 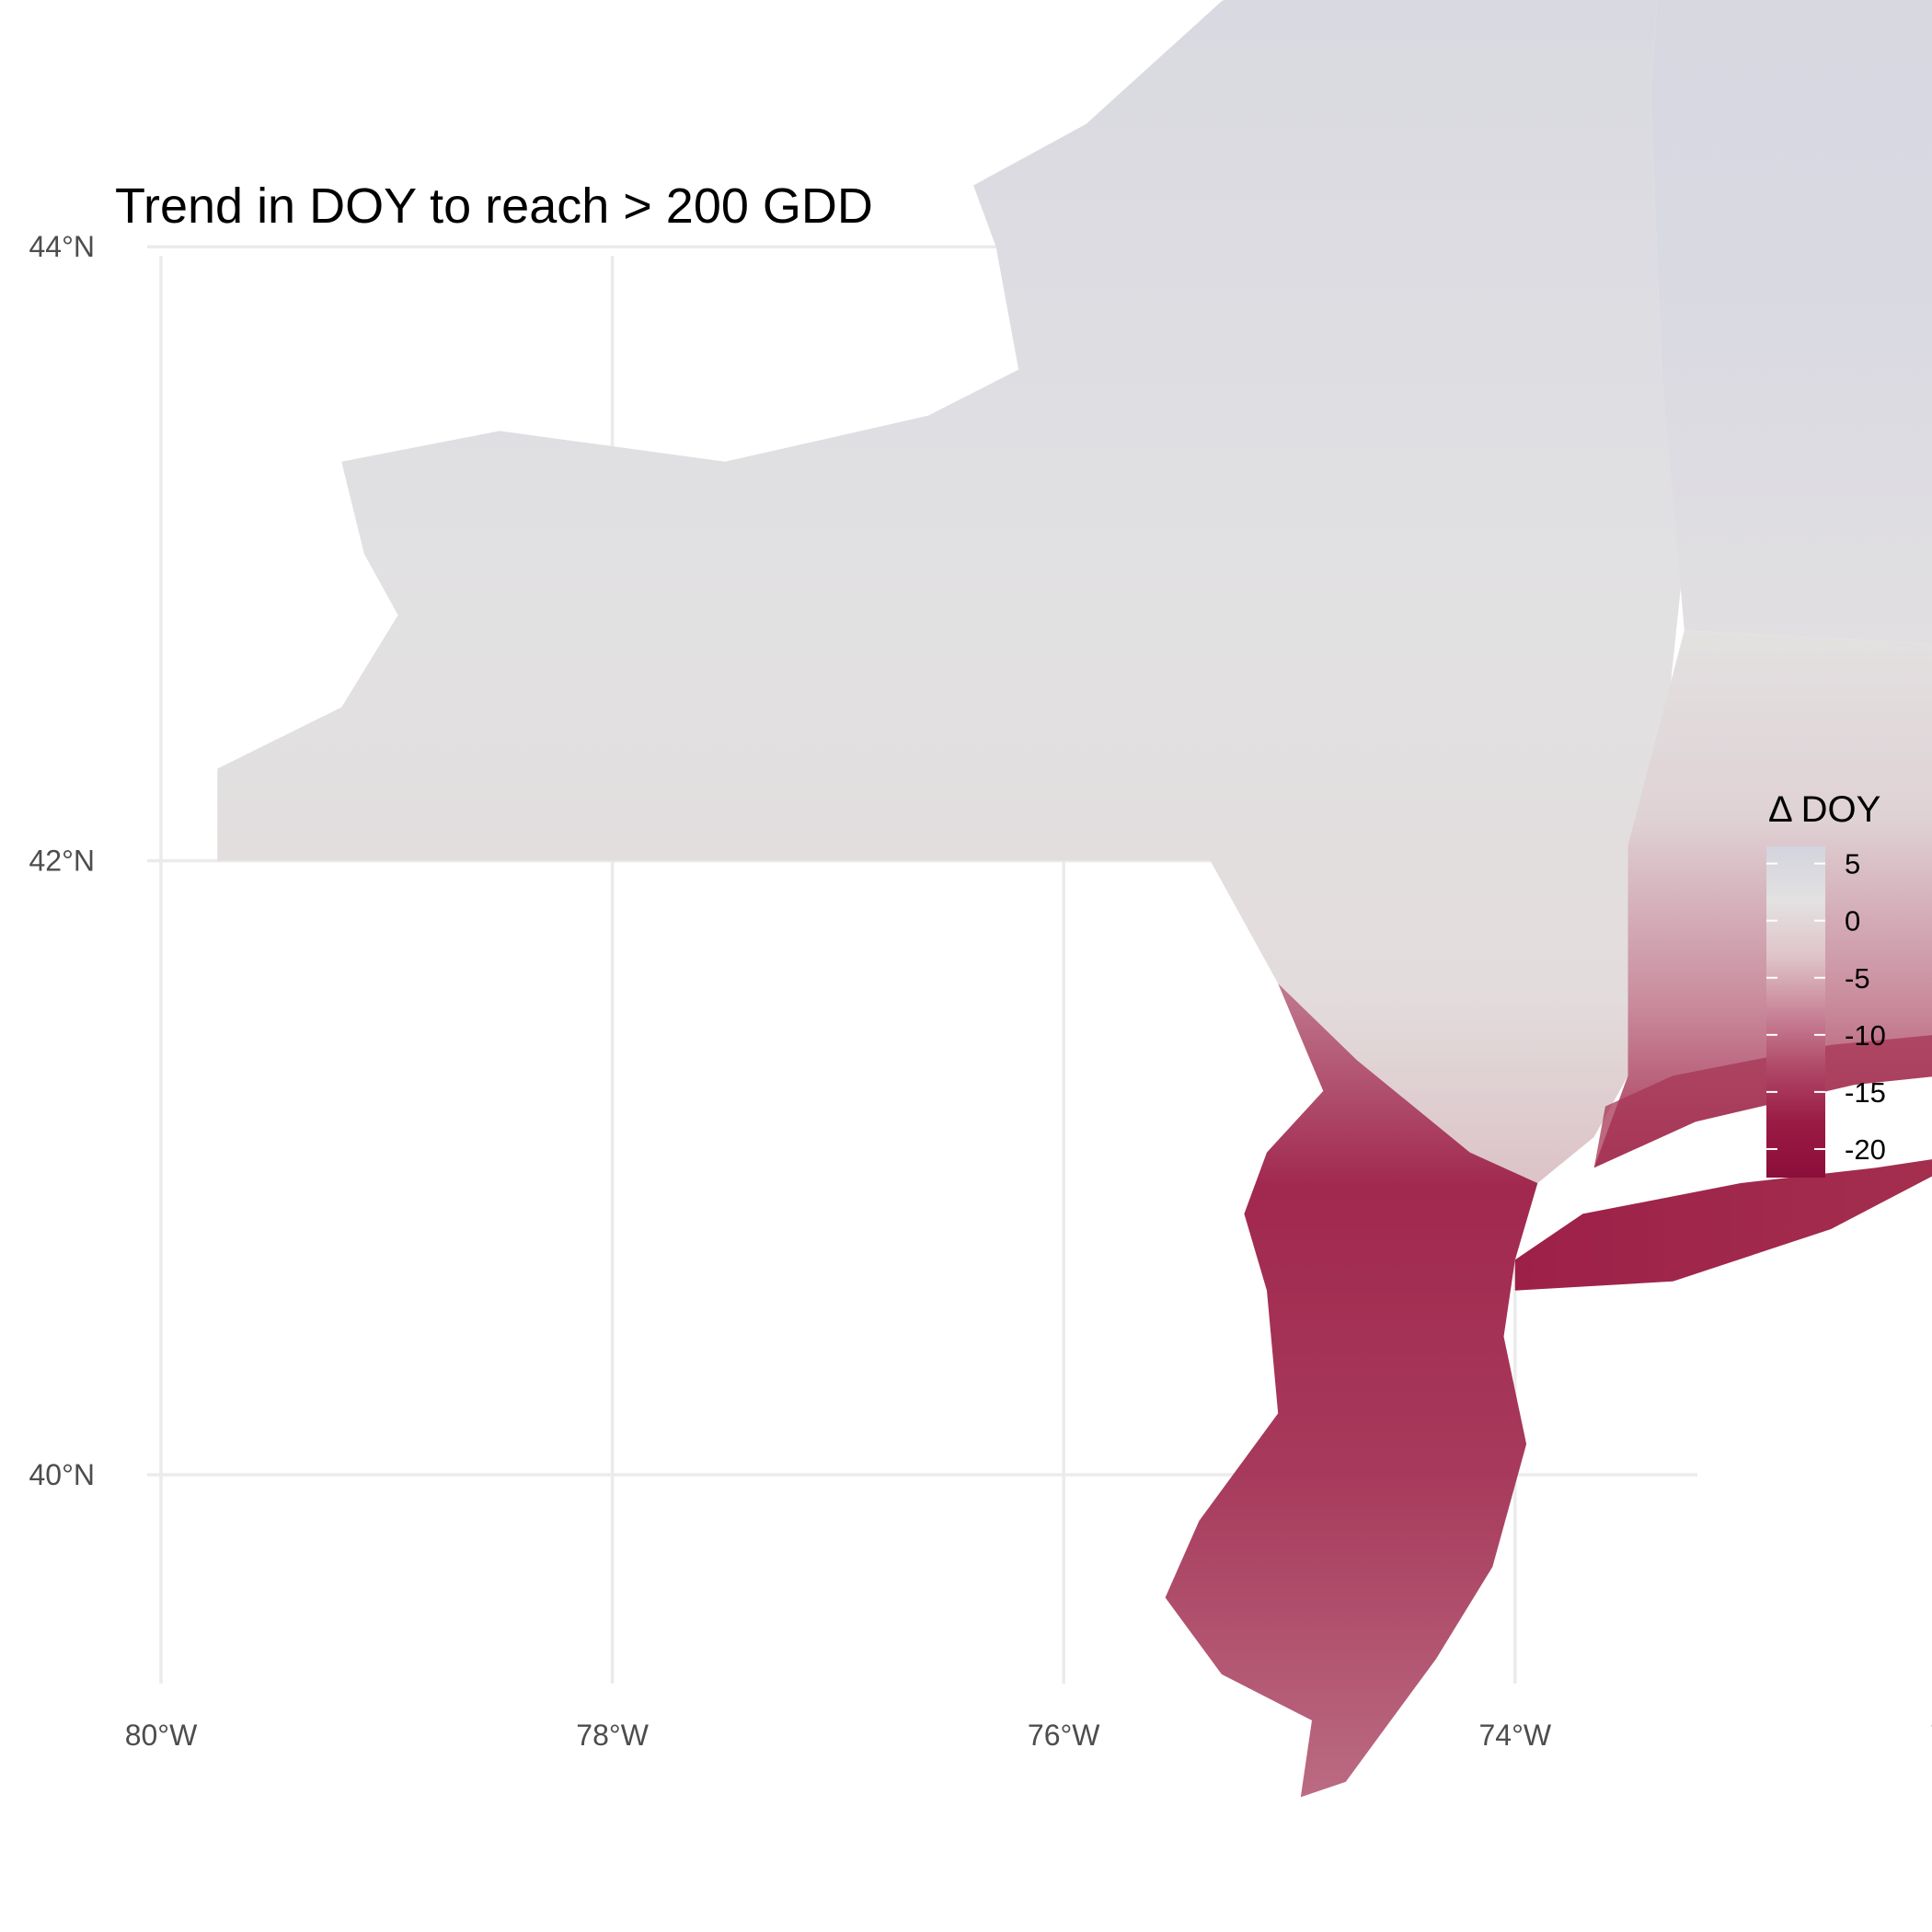 I want to click on legend-colorbar, so click(x=1795, y=1012).